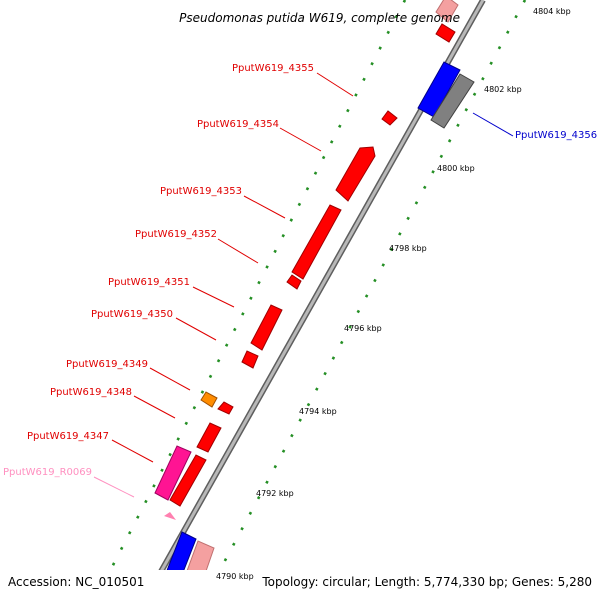 The width and height of the screenshot is (600, 600). Describe the element at coordinates (106, 364) in the screenshot. I see `gene-label: PputW619_4349` at that location.